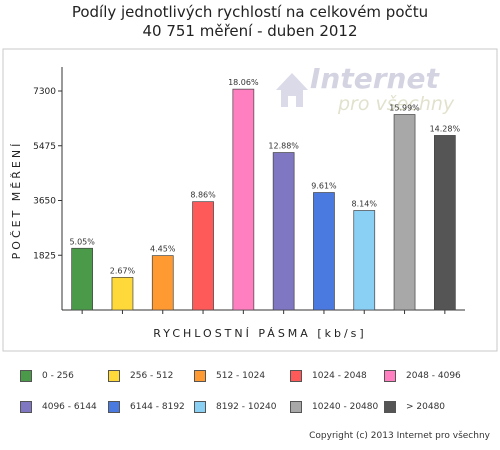  I want to click on data-label: 18.06%, so click(243, 82).